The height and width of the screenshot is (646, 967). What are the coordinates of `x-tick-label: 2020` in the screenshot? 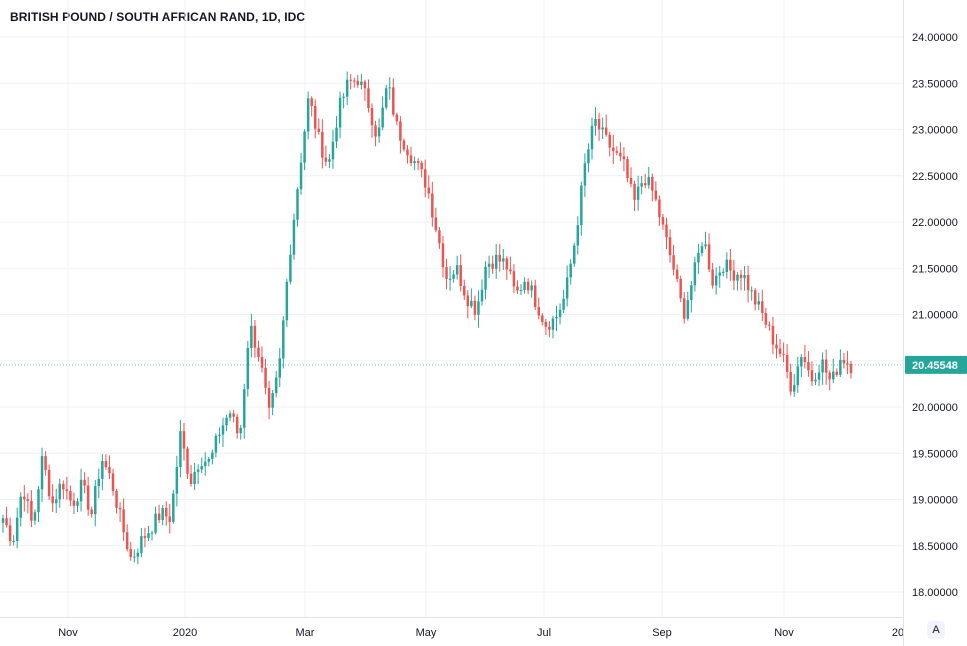 It's located at (185, 633).